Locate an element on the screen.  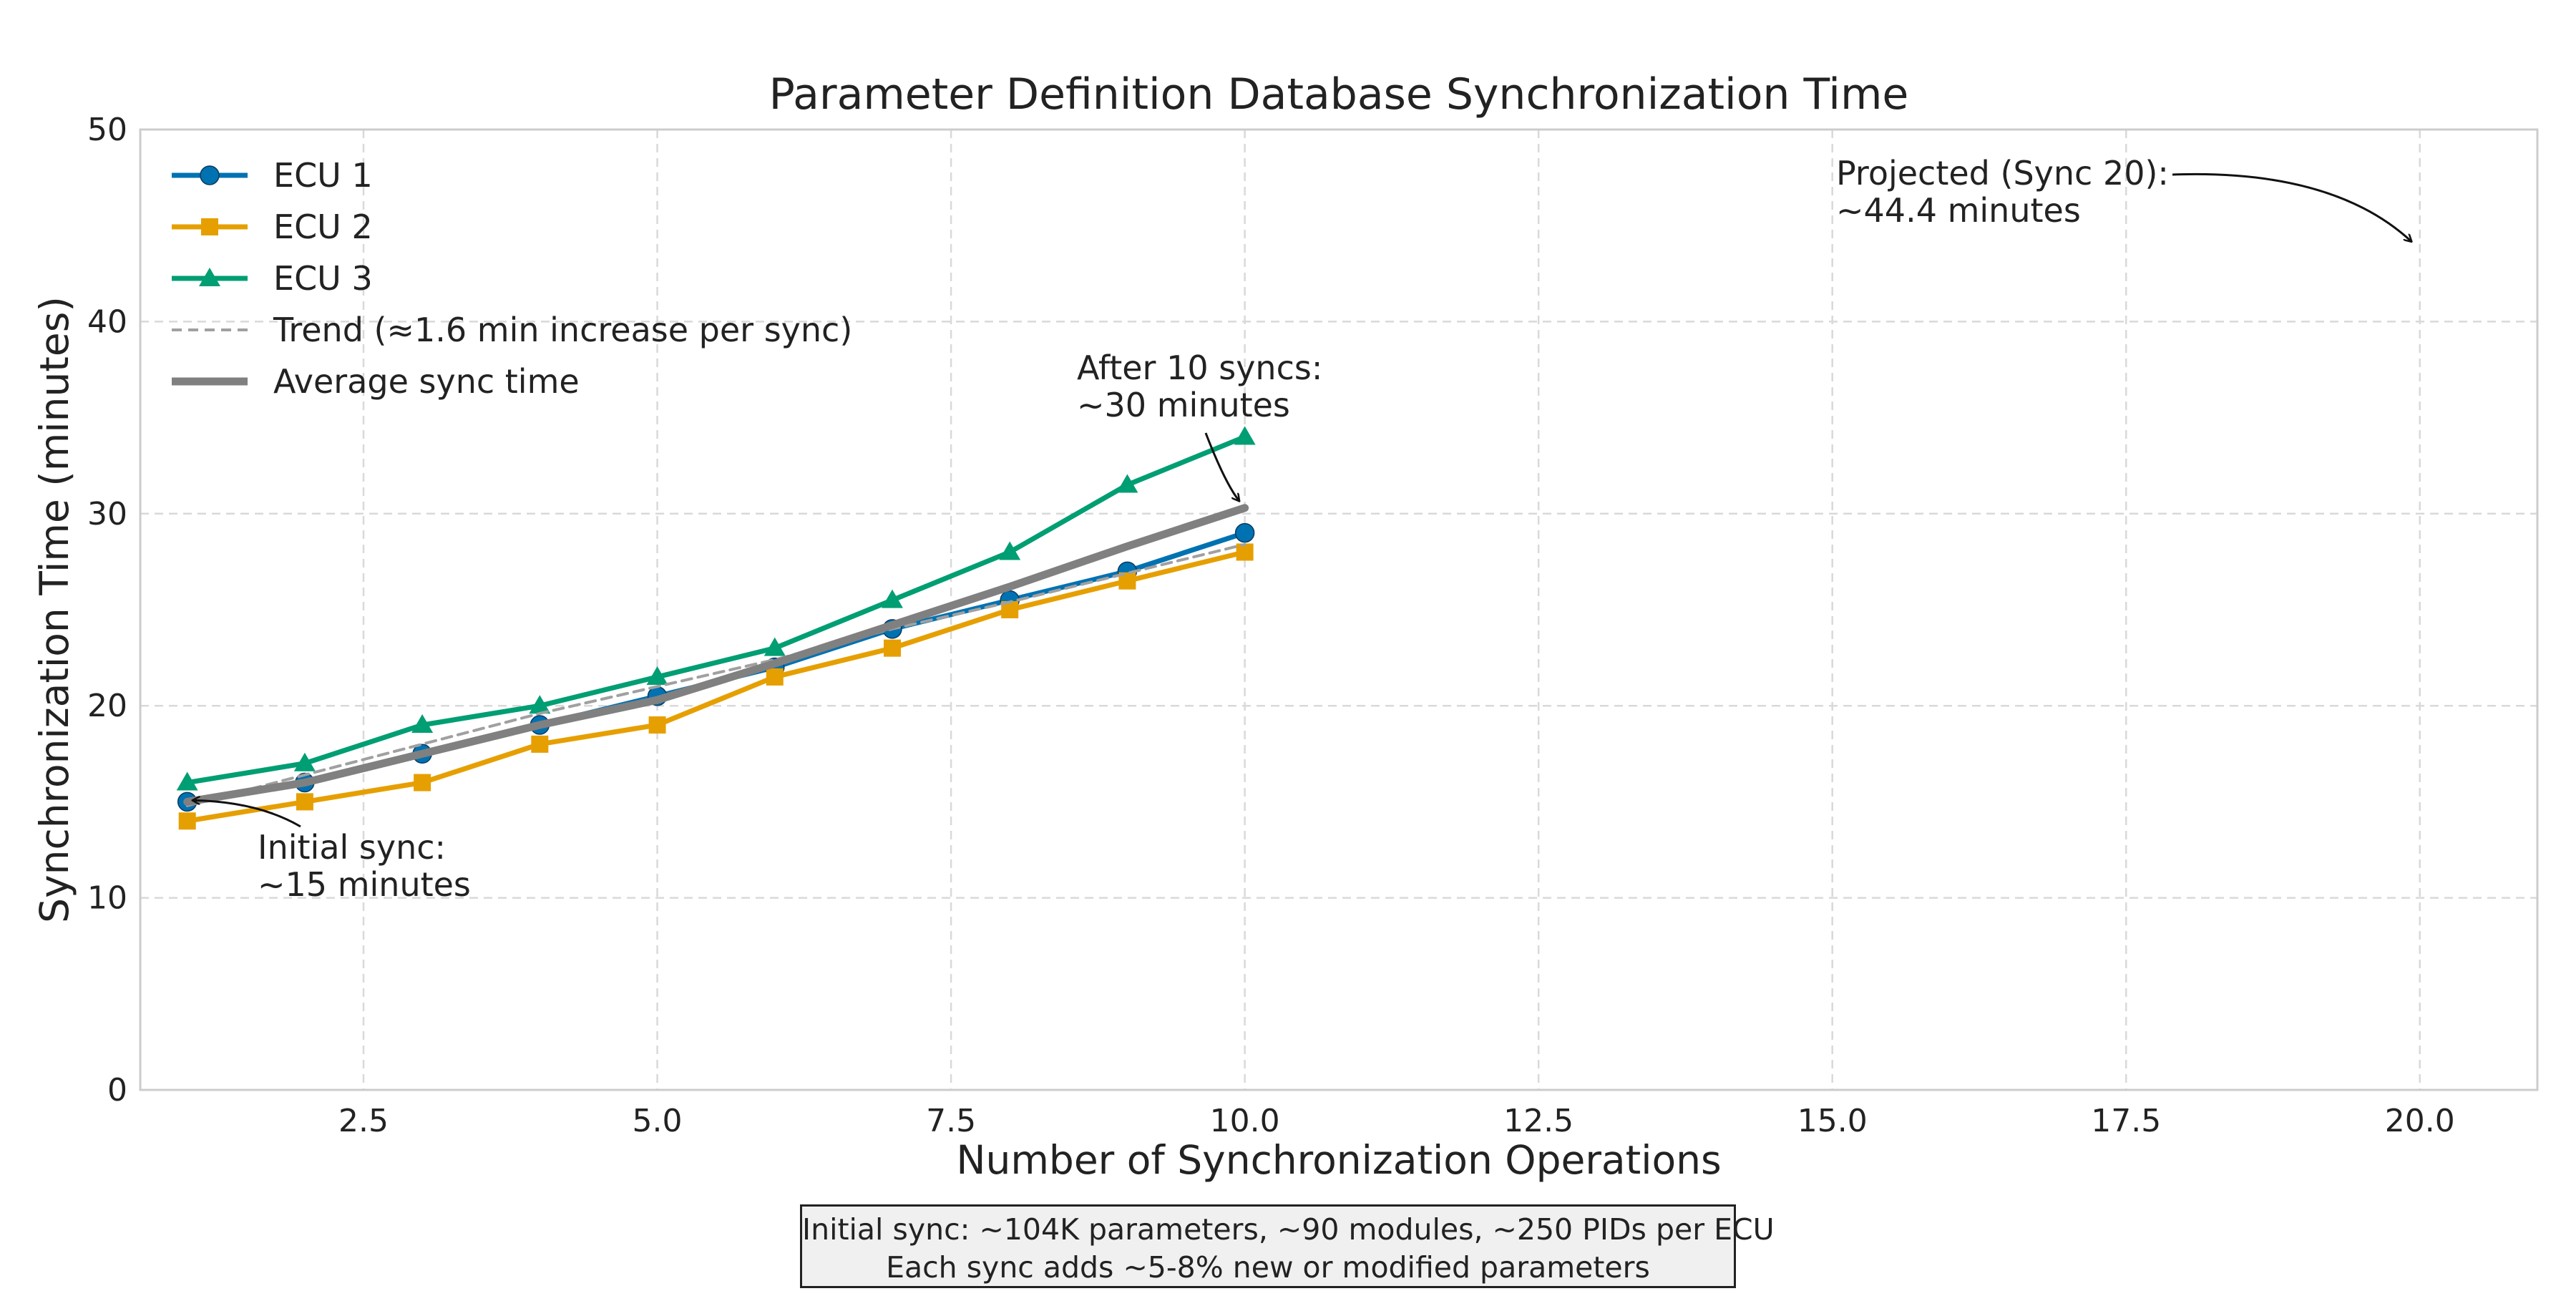
legend-entry: Trend (≈1.6 min increase per sync) is located at coordinates (512, 330).